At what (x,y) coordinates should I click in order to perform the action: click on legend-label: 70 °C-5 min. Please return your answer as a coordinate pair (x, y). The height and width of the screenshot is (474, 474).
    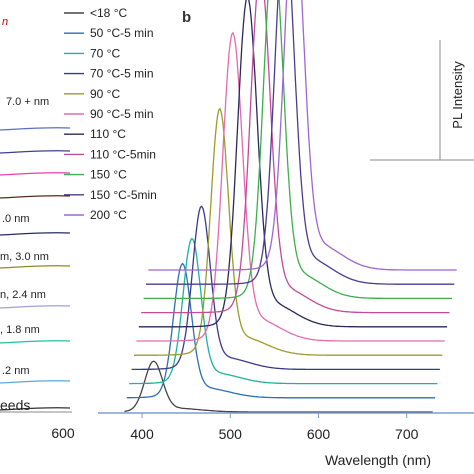
    Looking at the image, I should click on (122, 74).